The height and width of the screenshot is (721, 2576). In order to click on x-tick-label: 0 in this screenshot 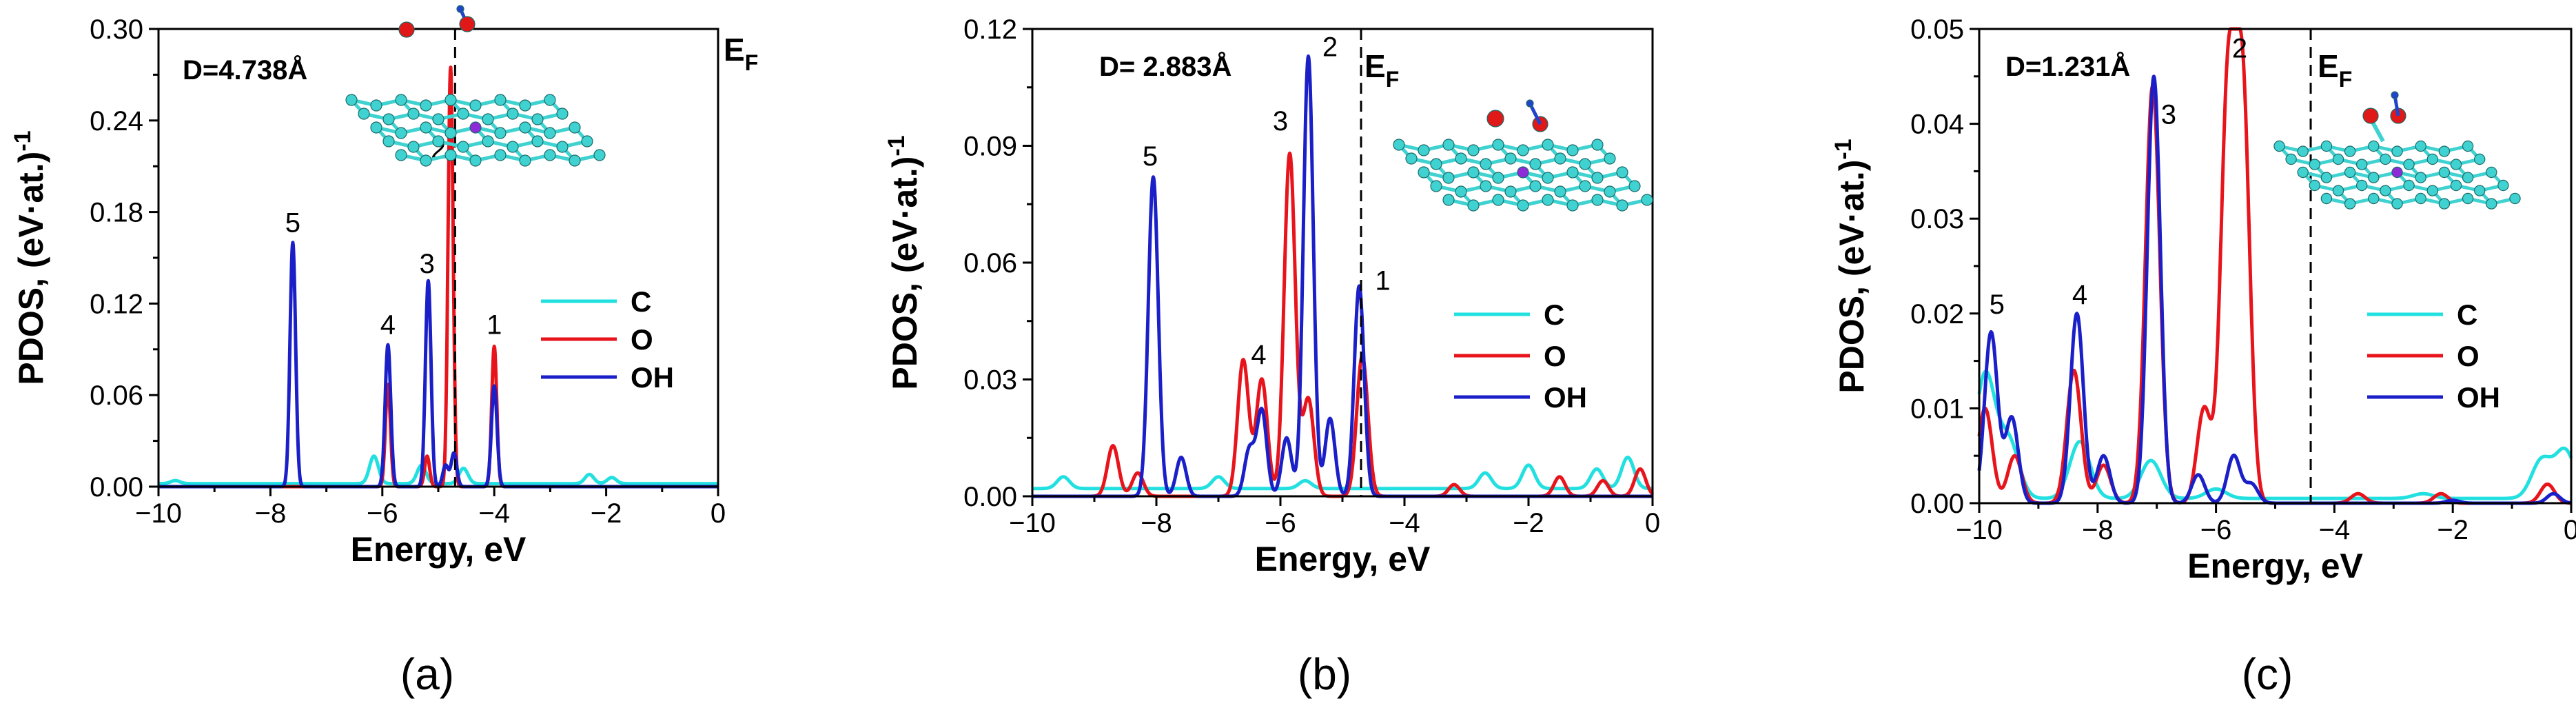, I will do `click(718, 513)`.